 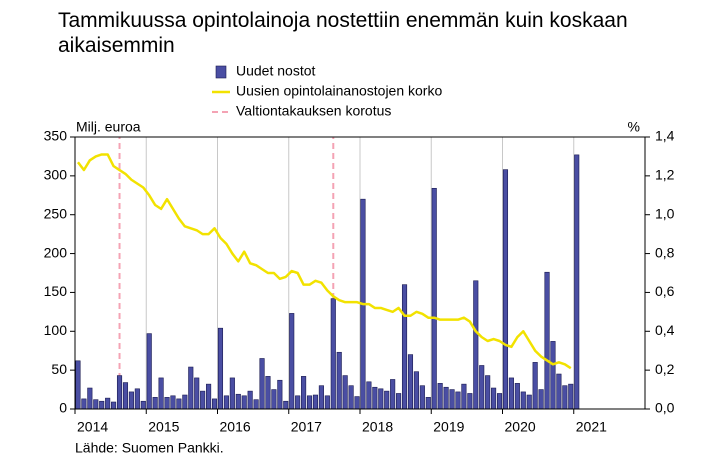 I want to click on y2-tick-label: 1,0, so click(x=665, y=213).